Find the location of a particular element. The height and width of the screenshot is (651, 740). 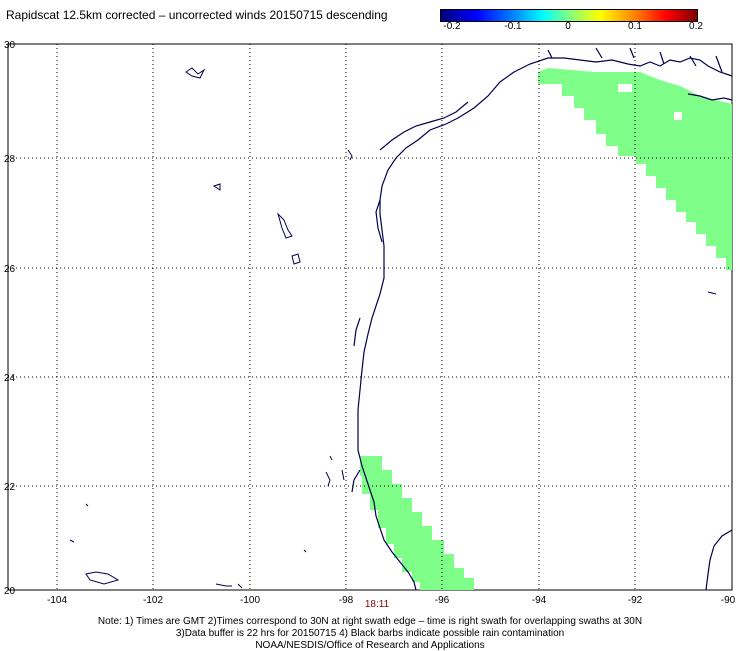

lon-tick-label: -94 is located at coordinates (539, 600).